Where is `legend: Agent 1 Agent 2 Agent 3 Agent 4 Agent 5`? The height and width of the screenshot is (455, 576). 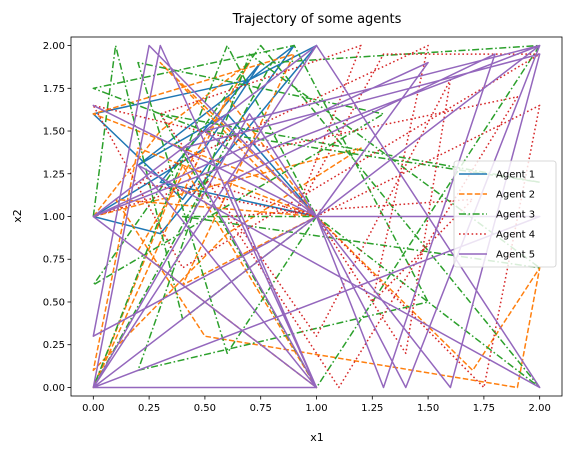
legend: Agent 1 Agent 2 Agent 3 Agent 4 Agent 5 is located at coordinates (505, 214).